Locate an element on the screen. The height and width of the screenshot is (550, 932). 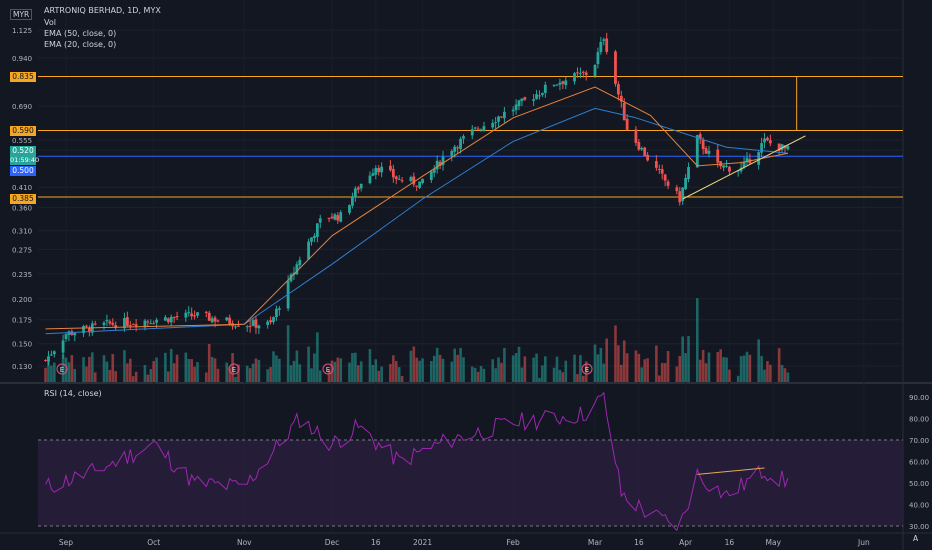
auto-scale-button: A is located at coordinates (916, 538).